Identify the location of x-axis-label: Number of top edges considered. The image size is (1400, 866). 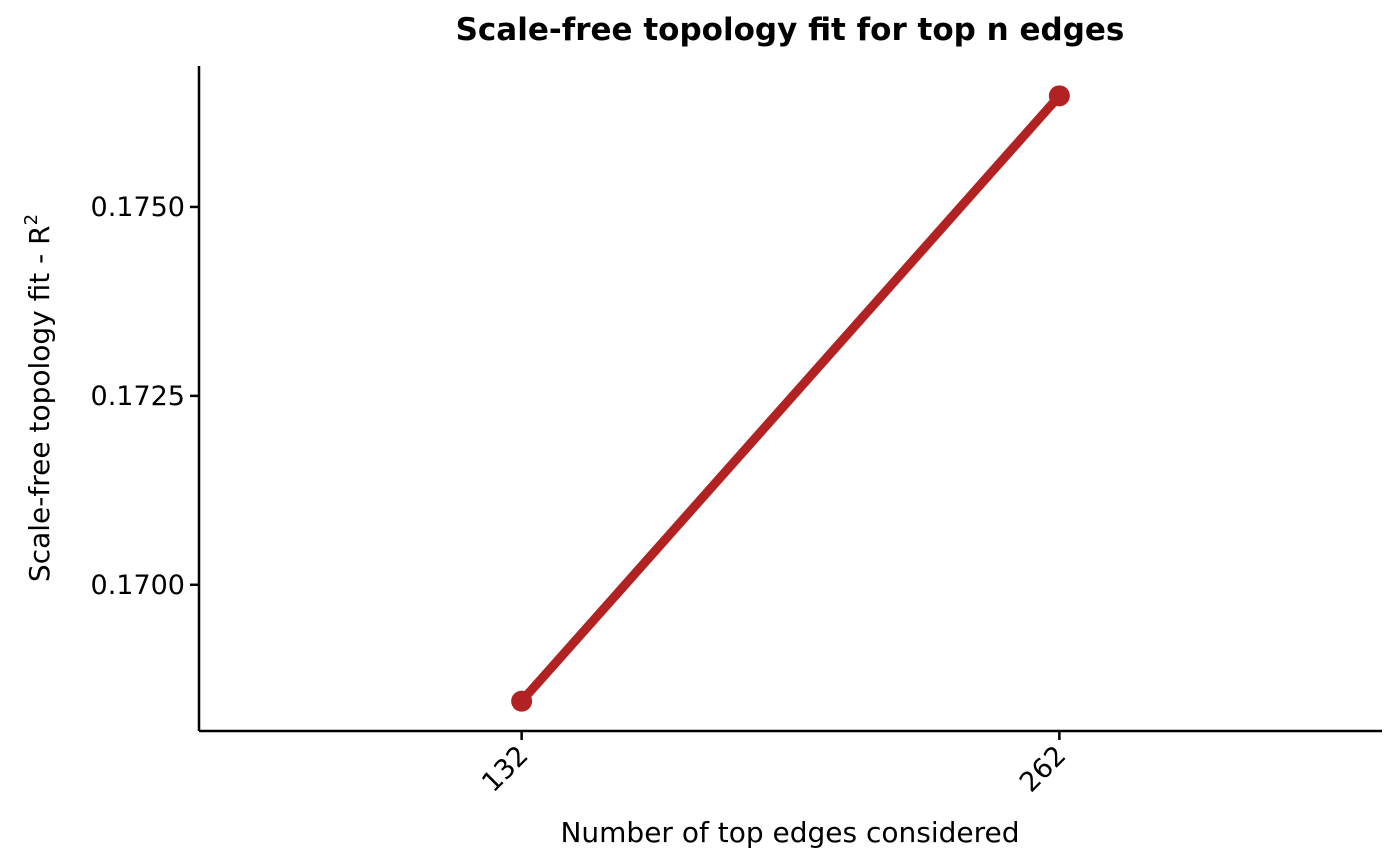
(789, 832).